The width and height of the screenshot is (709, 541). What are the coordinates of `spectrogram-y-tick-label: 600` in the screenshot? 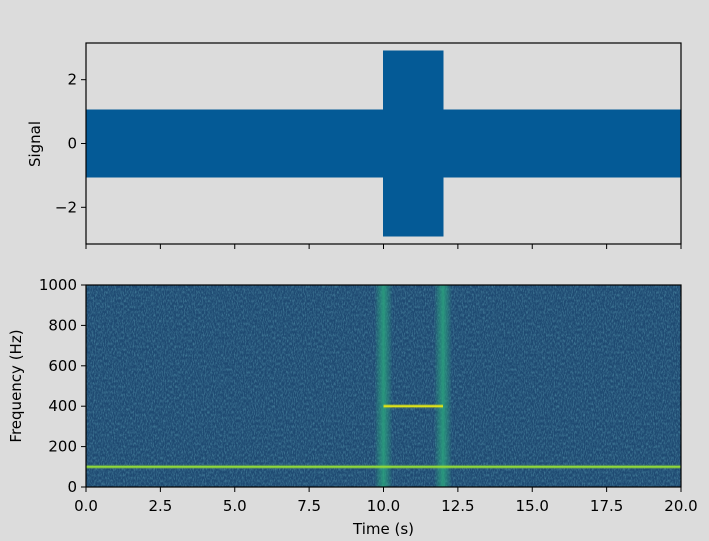 It's located at (62, 366).